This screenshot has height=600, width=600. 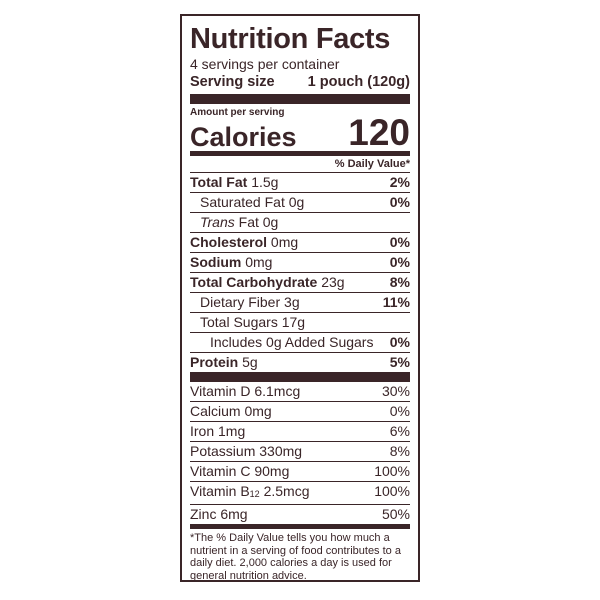 I want to click on nutrient-row-saturated-fat: Saturated Fat 0g 0%, so click(x=300, y=203).